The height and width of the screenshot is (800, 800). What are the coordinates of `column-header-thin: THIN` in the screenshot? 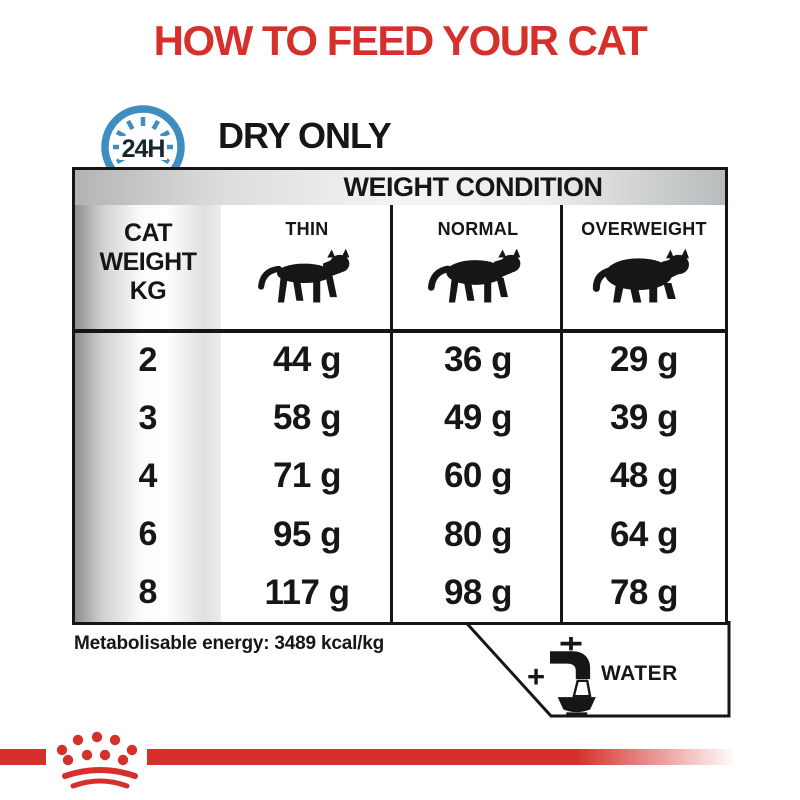 It's located at (307, 268).